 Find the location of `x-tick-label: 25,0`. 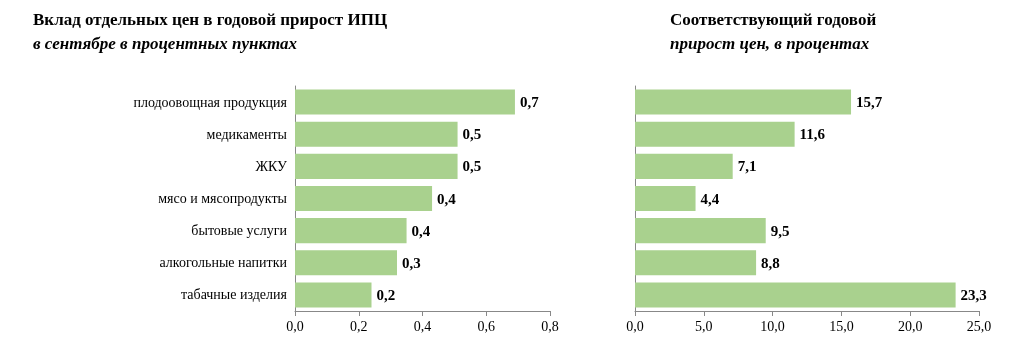

x-tick-label: 25,0 is located at coordinates (979, 326).